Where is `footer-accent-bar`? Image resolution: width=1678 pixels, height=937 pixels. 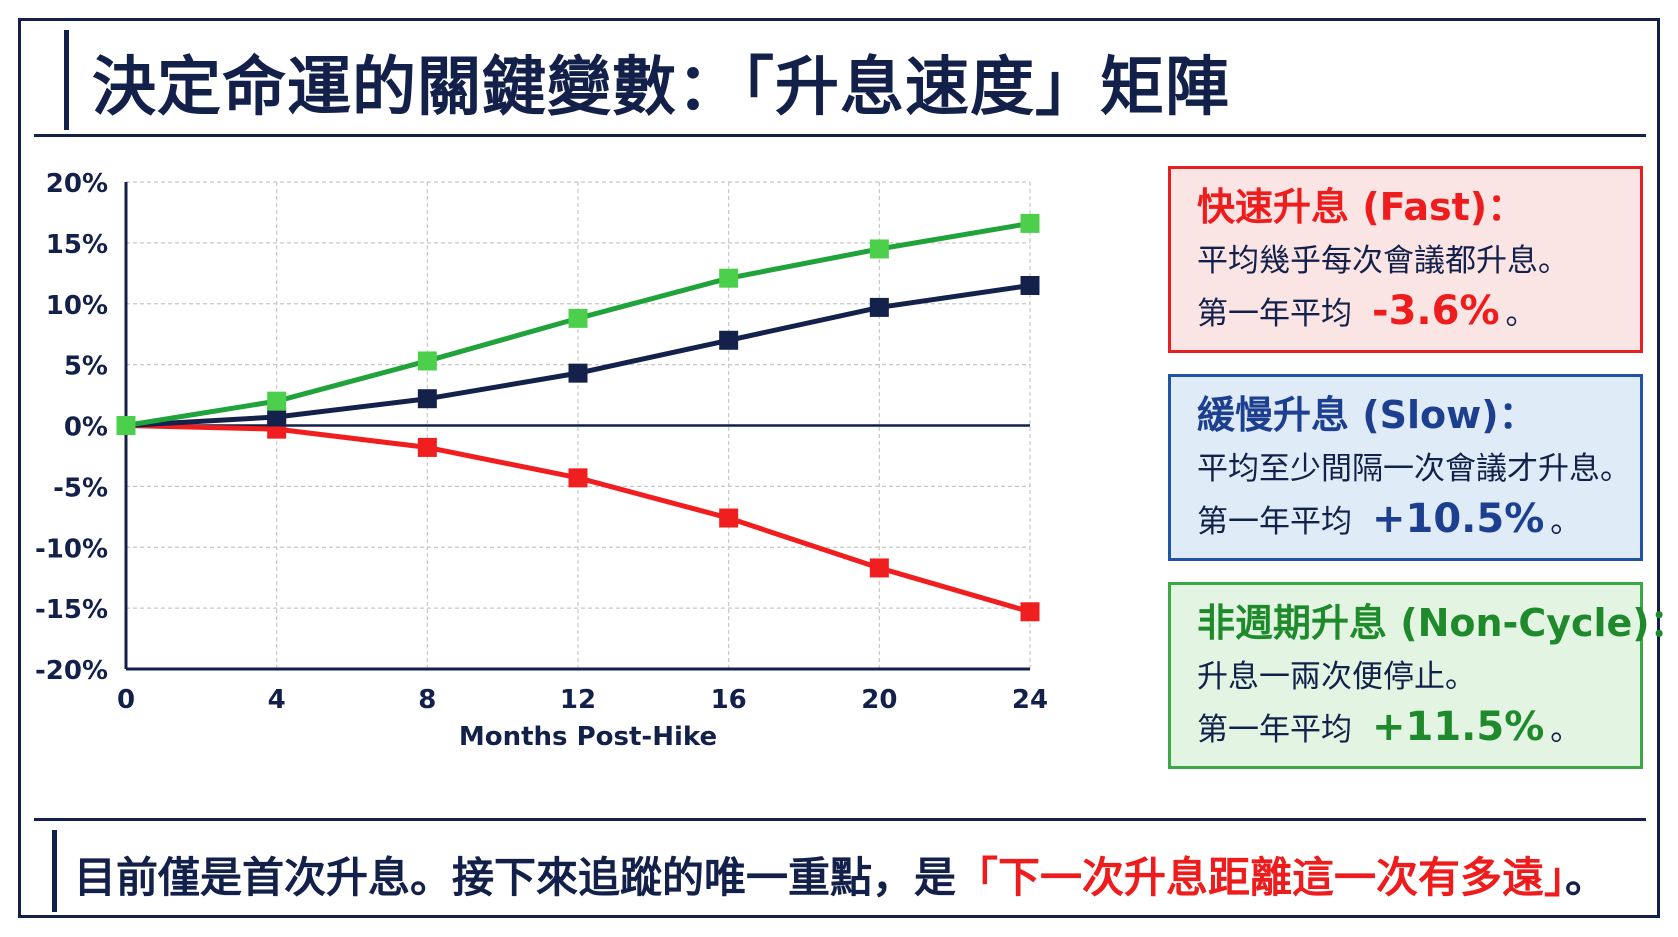 footer-accent-bar is located at coordinates (54, 871).